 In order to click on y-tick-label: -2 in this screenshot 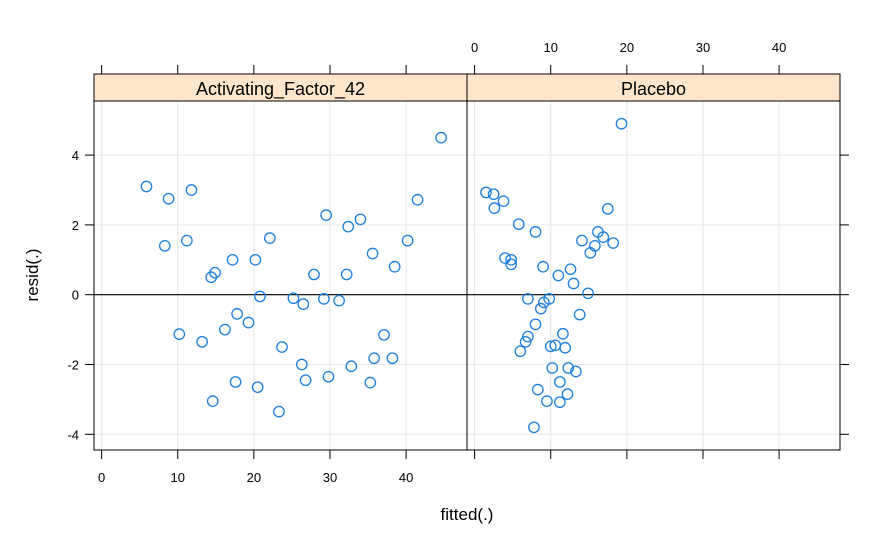, I will do `click(73, 364)`.